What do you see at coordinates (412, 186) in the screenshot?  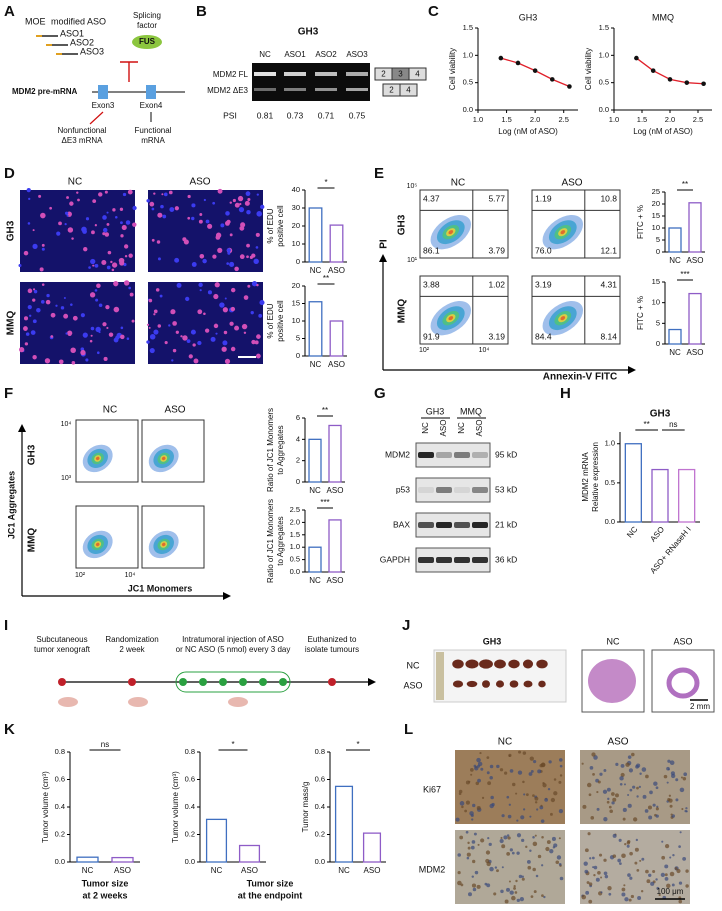 I see `label: 10⁵` at bounding box center [412, 186].